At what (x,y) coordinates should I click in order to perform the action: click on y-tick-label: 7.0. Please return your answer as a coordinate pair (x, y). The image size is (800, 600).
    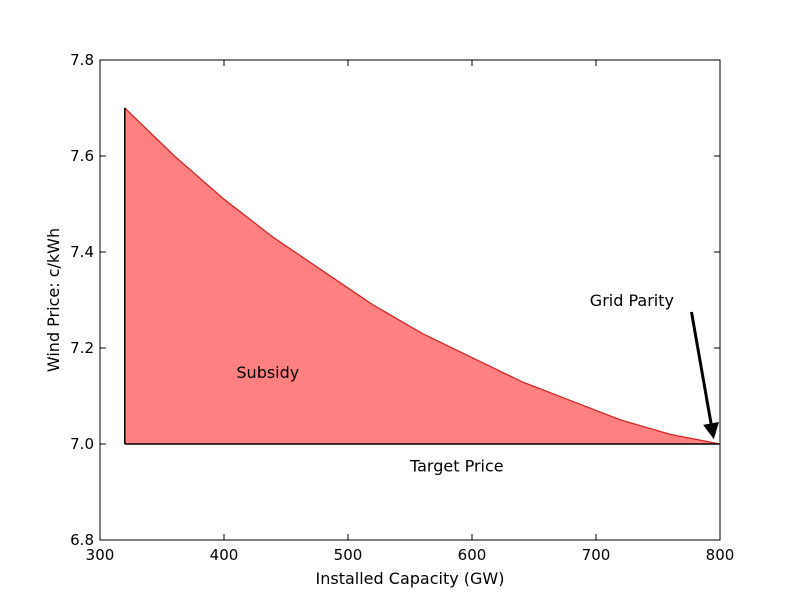
    Looking at the image, I should click on (82, 444).